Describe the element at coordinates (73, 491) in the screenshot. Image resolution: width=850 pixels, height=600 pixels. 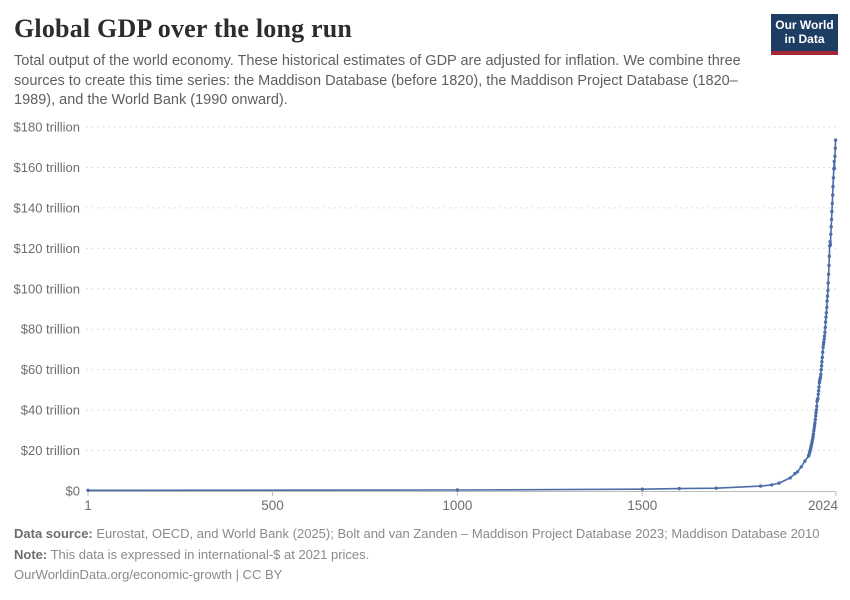
I see `y-tick-label: $0` at that location.